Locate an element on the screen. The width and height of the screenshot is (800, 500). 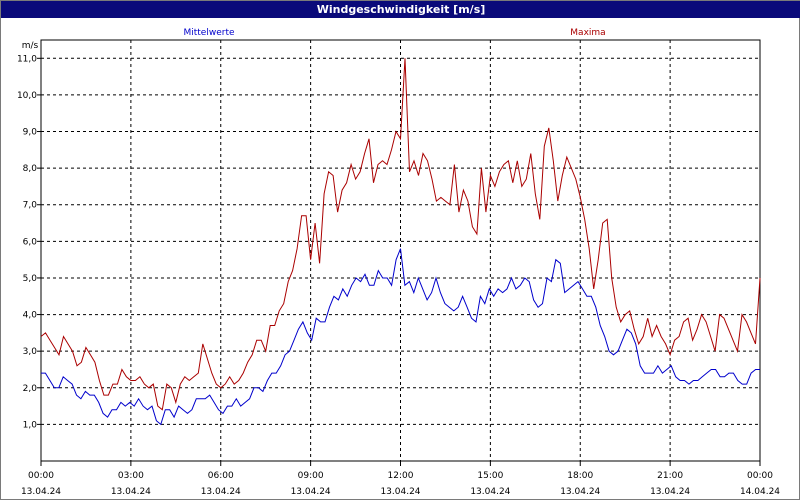
title-bar: Windgeschwindigkeit [m/s] is located at coordinates (400, 9).